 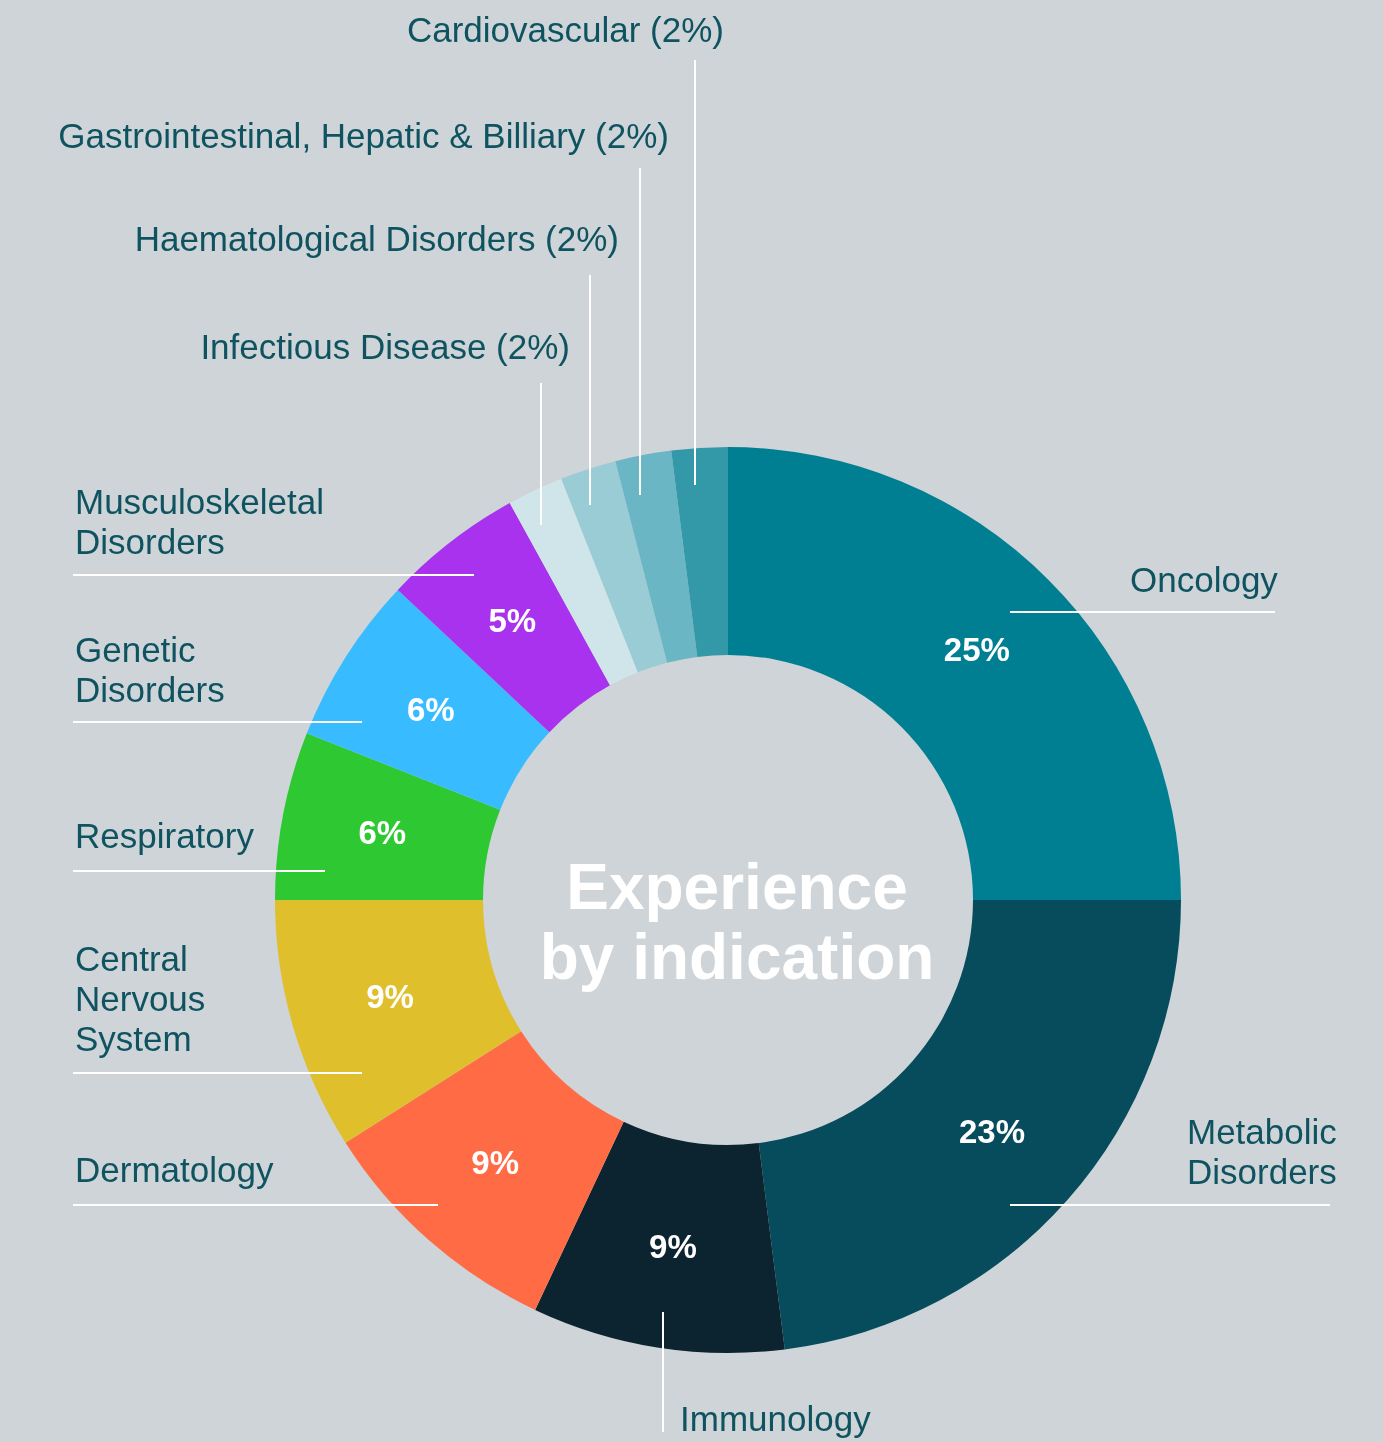 What do you see at coordinates (1204, 579) in the screenshot?
I see `slice-label: Oncology` at bounding box center [1204, 579].